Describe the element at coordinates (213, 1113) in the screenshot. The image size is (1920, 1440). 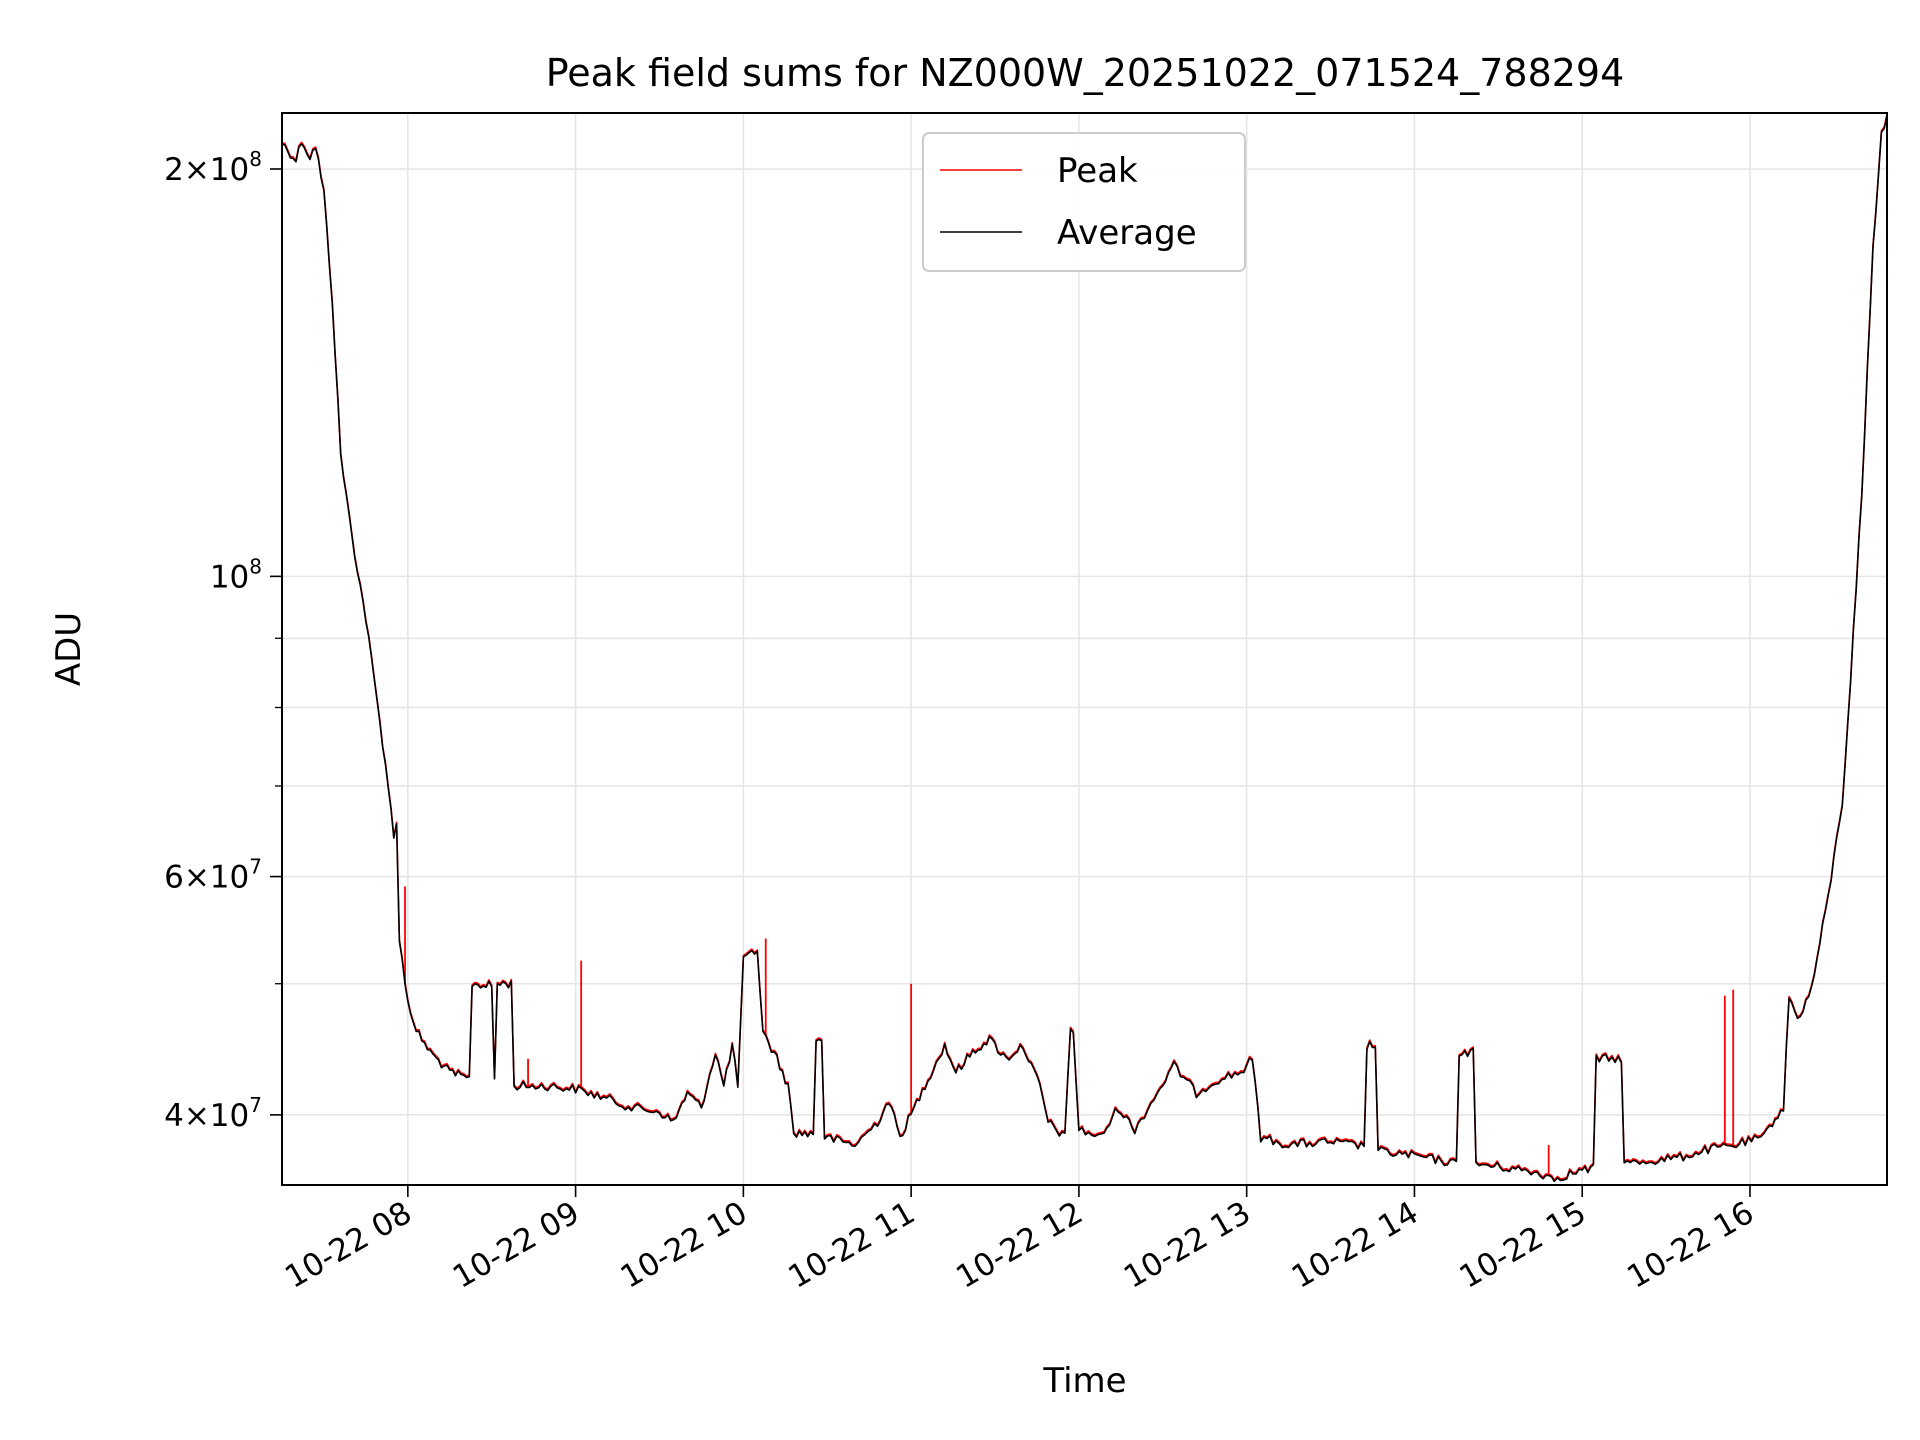
I see `y-tick-label-0: 4×107` at that location.